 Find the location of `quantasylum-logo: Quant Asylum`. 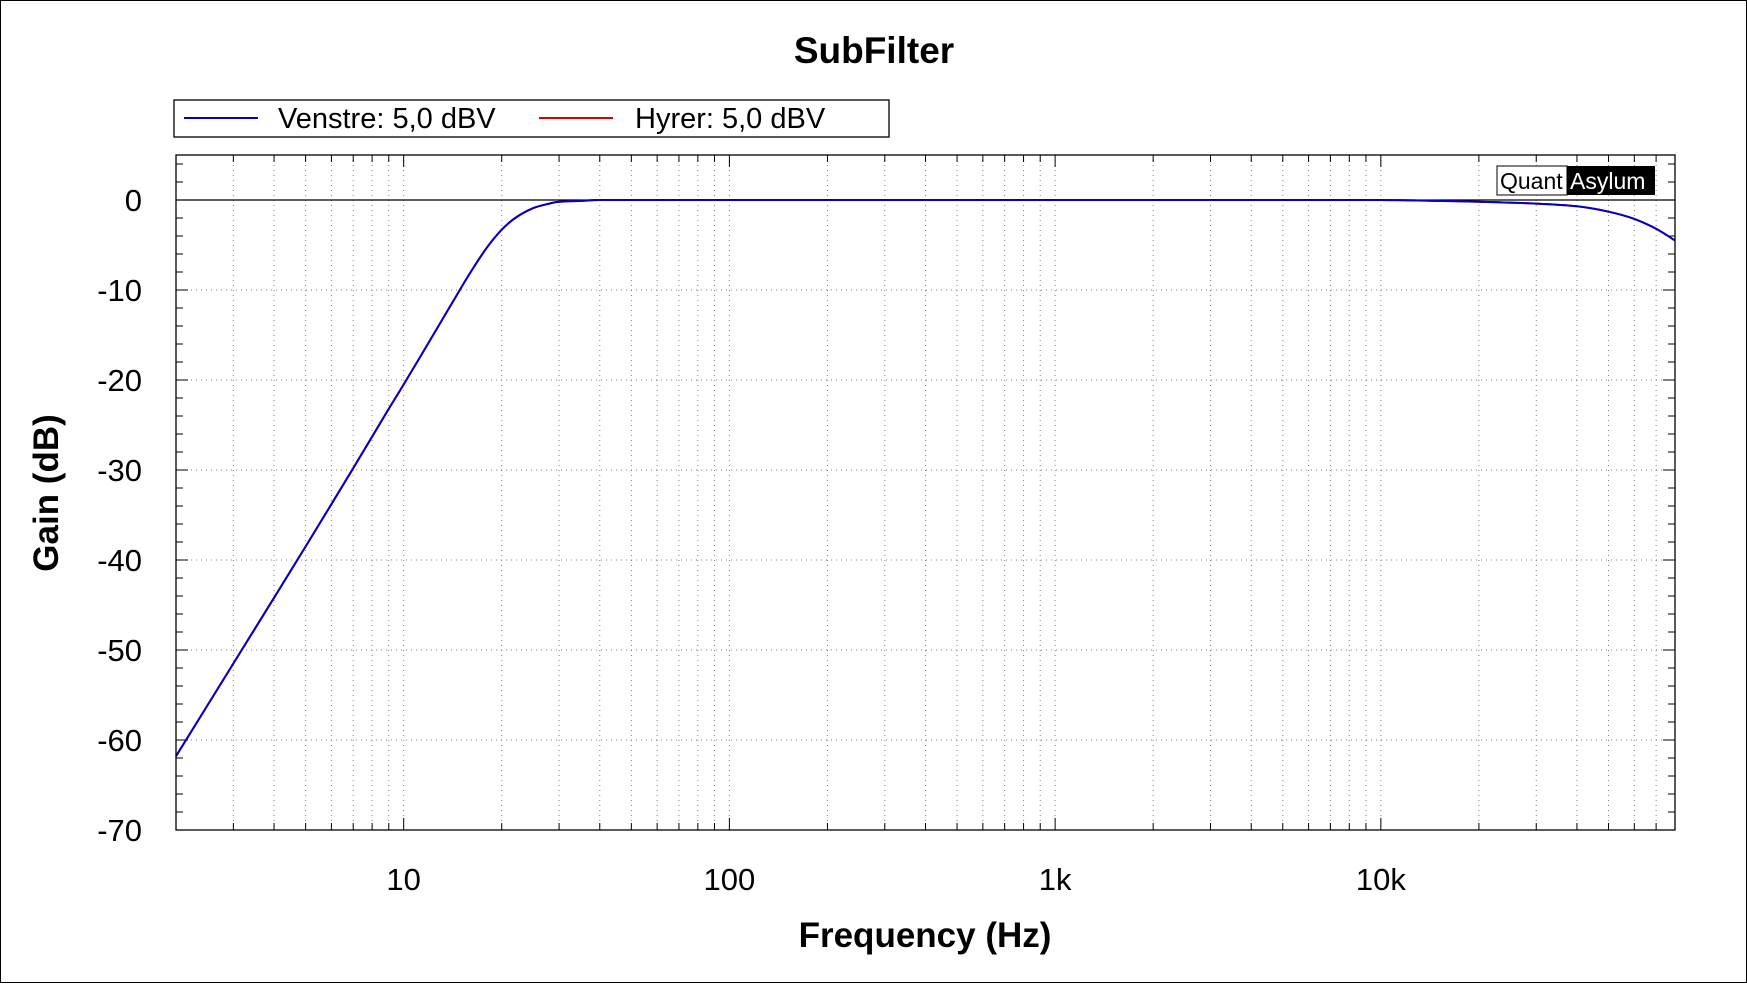

quantasylum-logo: Quant Asylum is located at coordinates (1575, 180).